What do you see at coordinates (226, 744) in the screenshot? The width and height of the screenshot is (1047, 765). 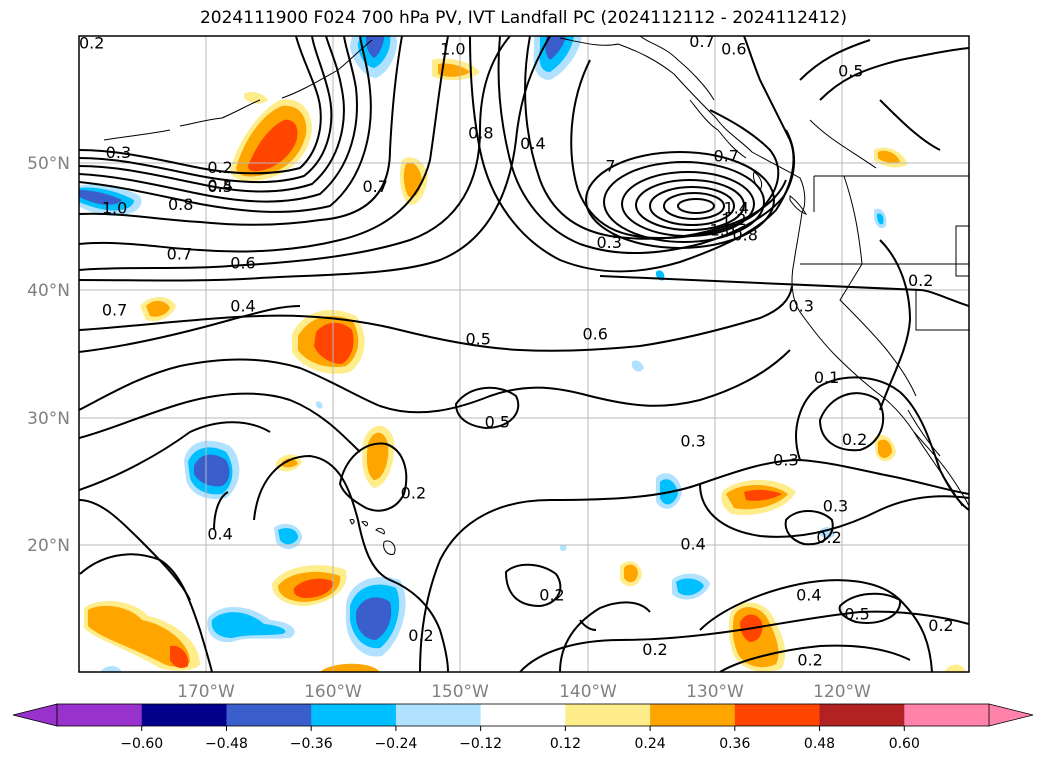 I see `colorbar-tick-label: −0.48` at bounding box center [226, 744].